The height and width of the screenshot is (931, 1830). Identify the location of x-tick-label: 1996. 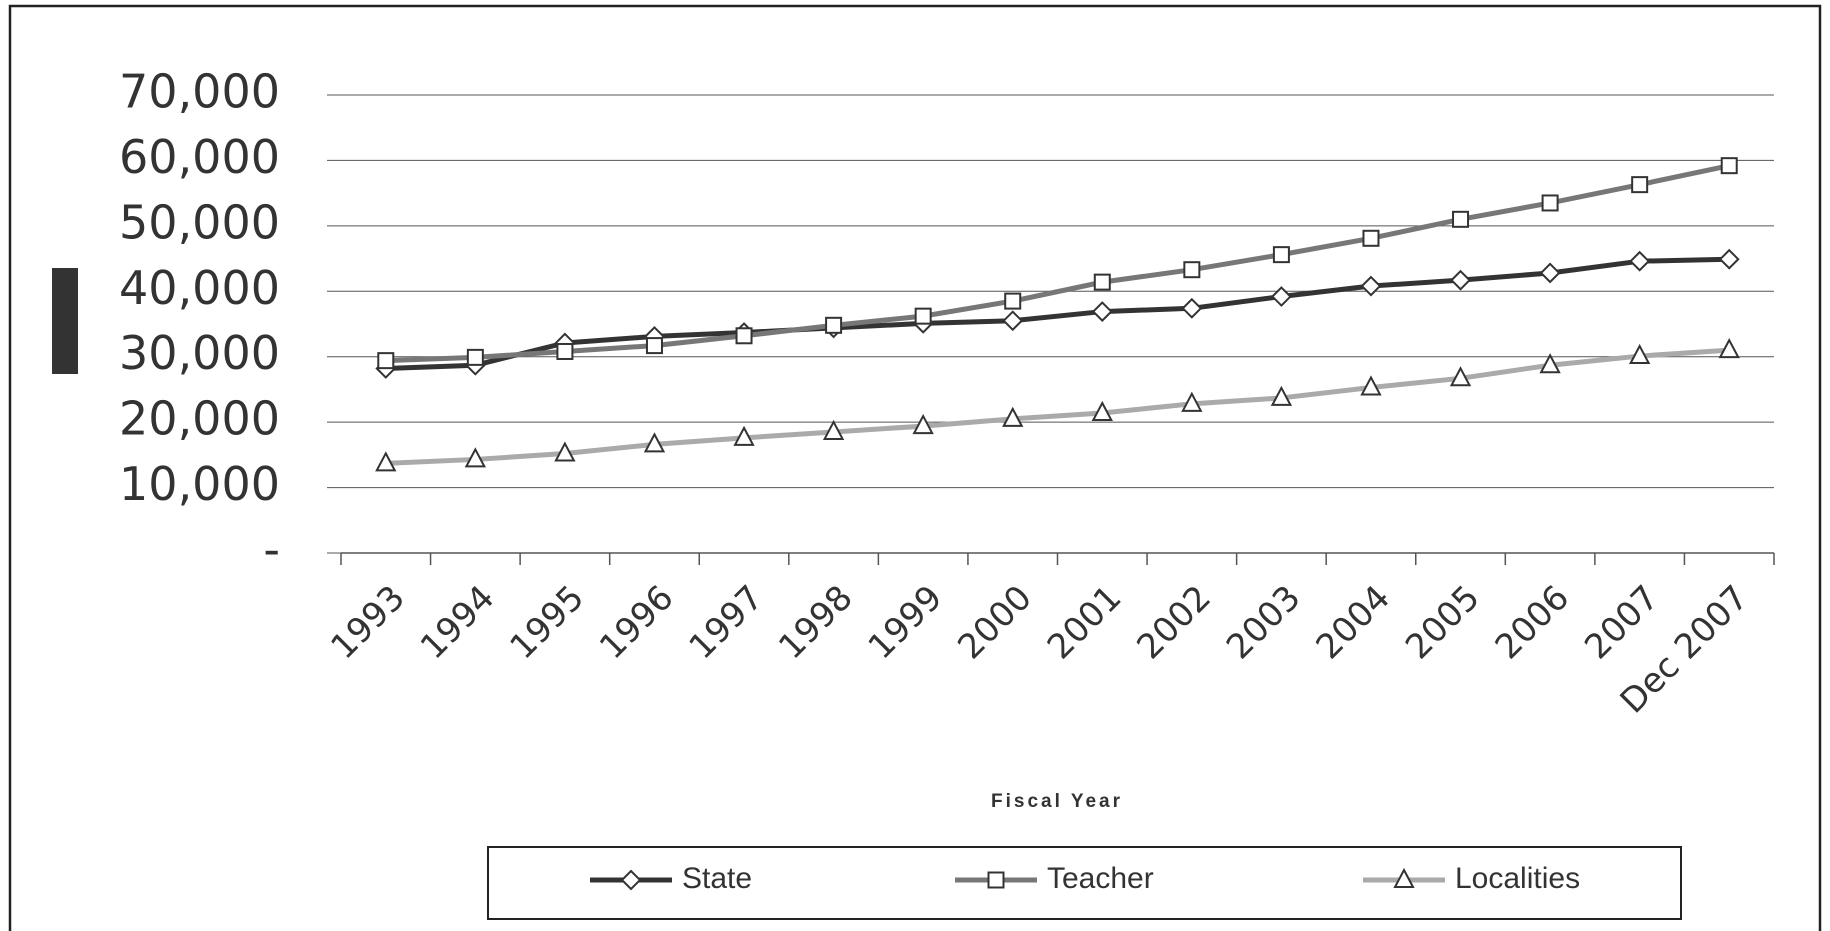
(636, 622).